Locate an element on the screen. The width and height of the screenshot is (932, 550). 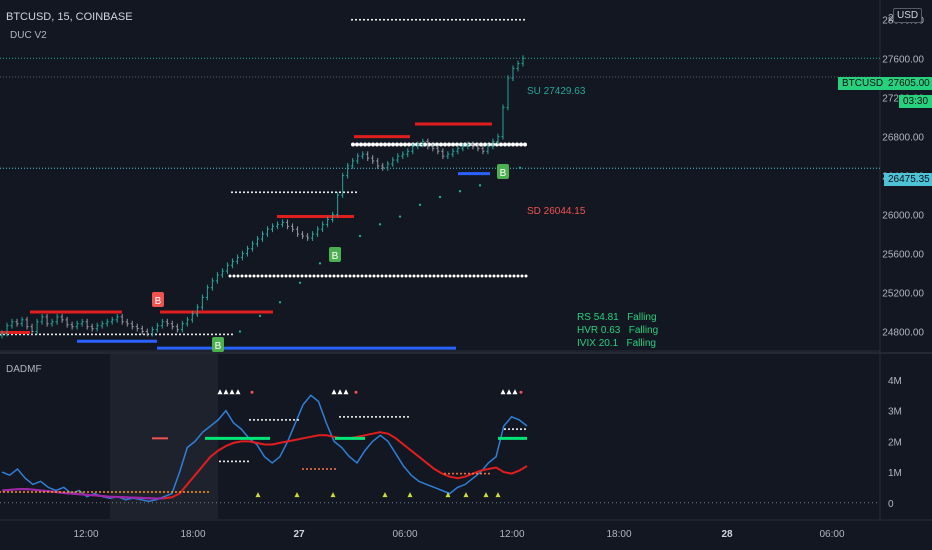
volume-tick-label: 3M is located at coordinates (895, 412).